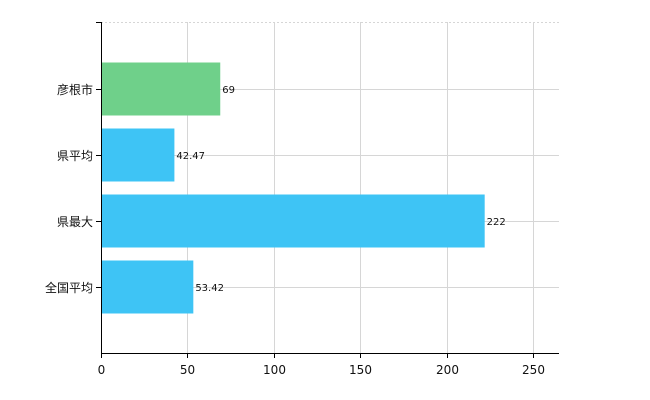  What do you see at coordinates (228, 90) in the screenshot?
I see `data-label: 69` at bounding box center [228, 90].